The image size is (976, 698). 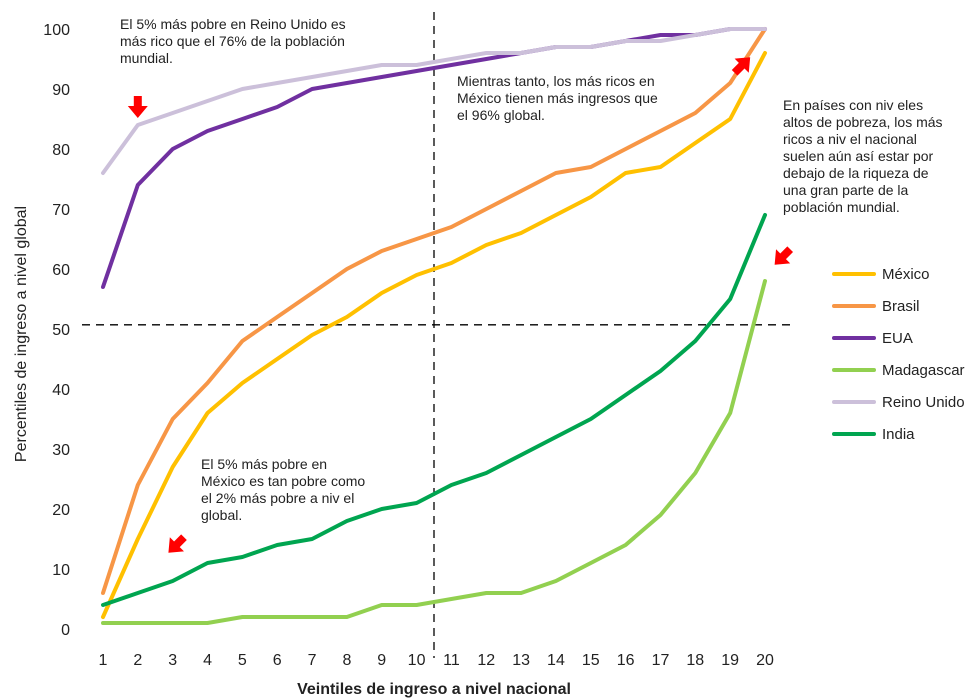 I want to click on annotation-arrow-uk, so click(x=137, y=107).